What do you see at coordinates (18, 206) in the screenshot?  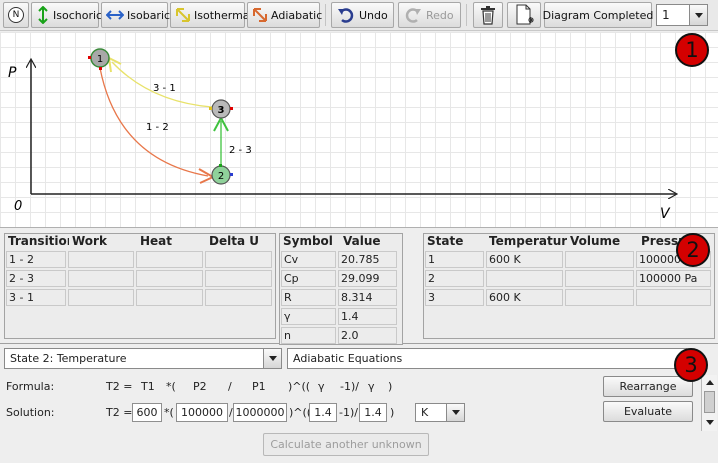 I see `origin-label: 0` at bounding box center [18, 206].